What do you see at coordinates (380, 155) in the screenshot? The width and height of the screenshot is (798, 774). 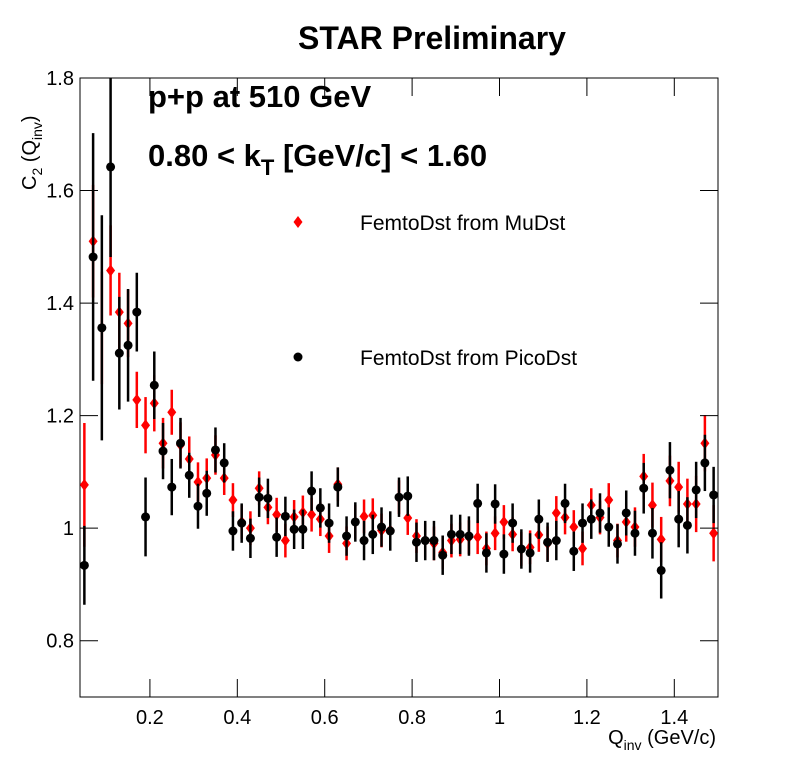 I see `annotation-part: [GeV/c] < 1.60` at bounding box center [380, 155].